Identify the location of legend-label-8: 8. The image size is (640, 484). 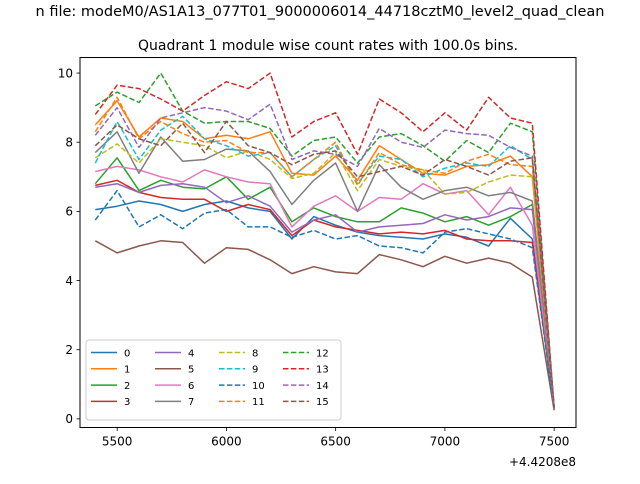
(255, 353).